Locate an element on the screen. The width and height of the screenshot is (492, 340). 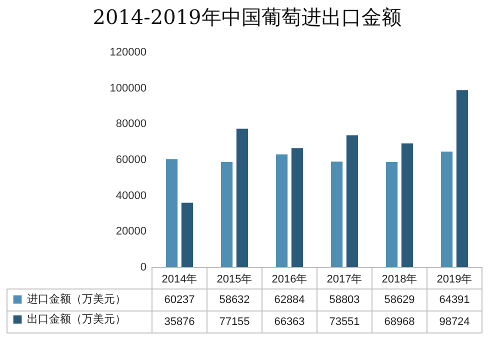
chart-title: 2014-2019年中国葡萄进出口金额 is located at coordinates (247, 17).